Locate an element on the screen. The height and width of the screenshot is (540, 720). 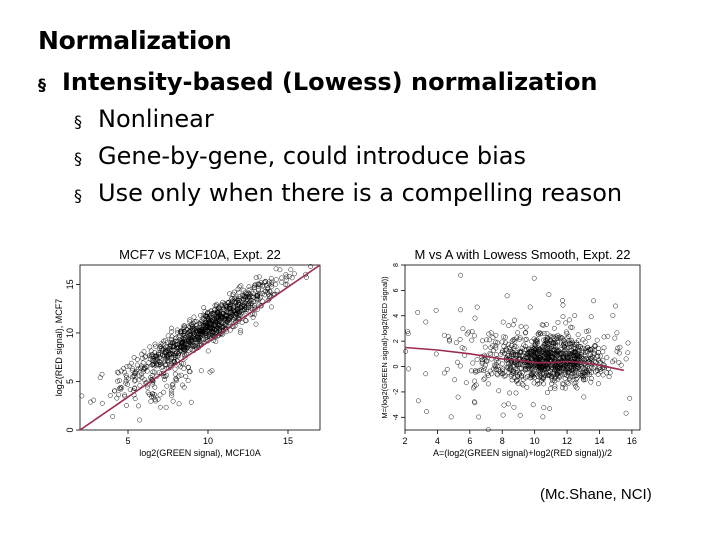
y-tick-label: 10 is located at coordinates (70, 333).